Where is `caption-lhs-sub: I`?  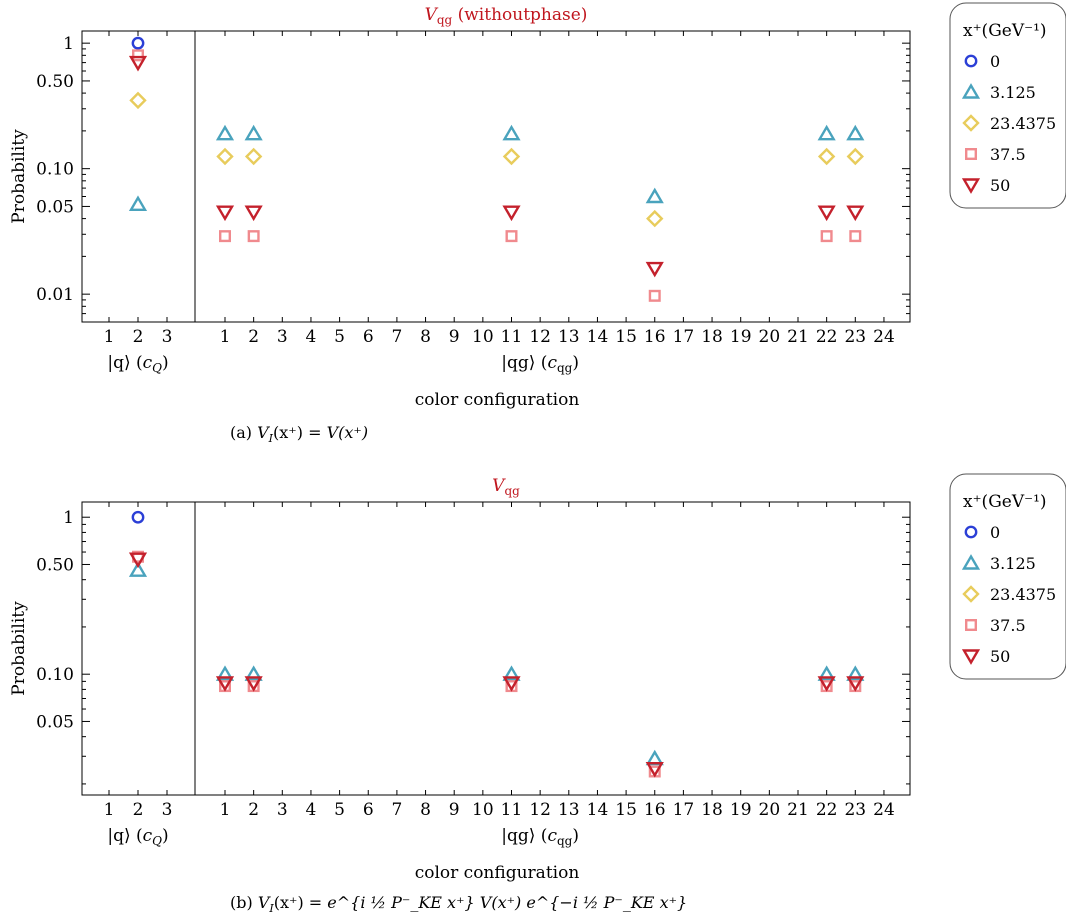
caption-lhs-sub: I is located at coordinates (271, 908).